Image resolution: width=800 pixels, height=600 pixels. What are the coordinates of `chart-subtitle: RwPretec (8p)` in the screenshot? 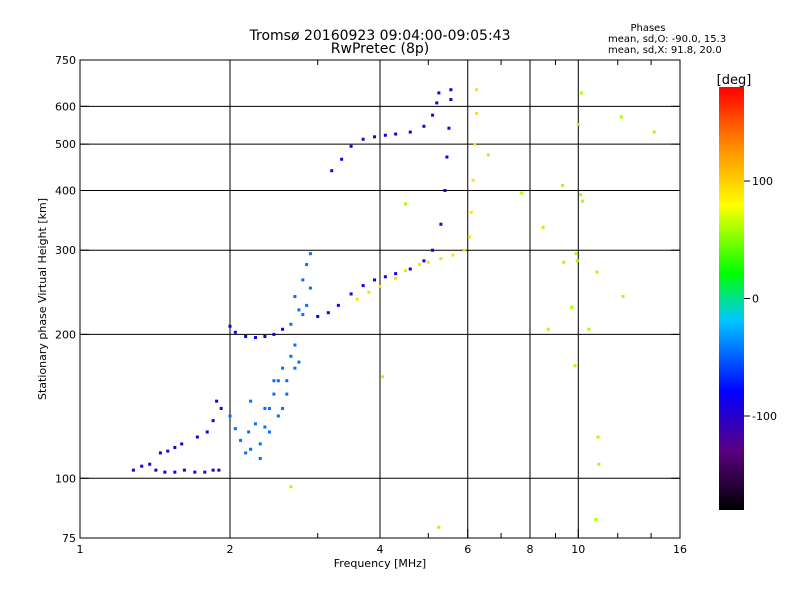 It's located at (380, 49).